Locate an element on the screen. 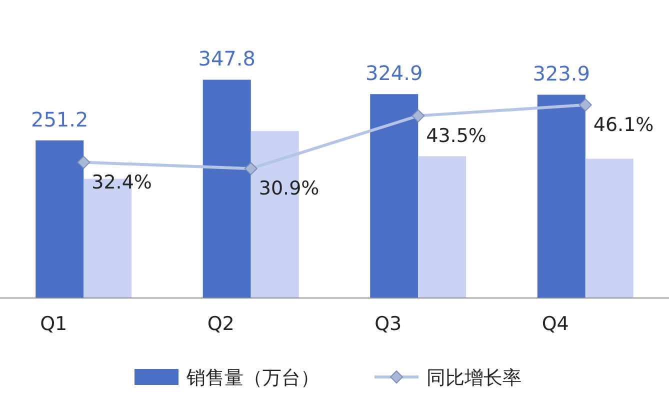 This screenshot has width=669, height=406. x-tick-label: Q2 is located at coordinates (220, 324).